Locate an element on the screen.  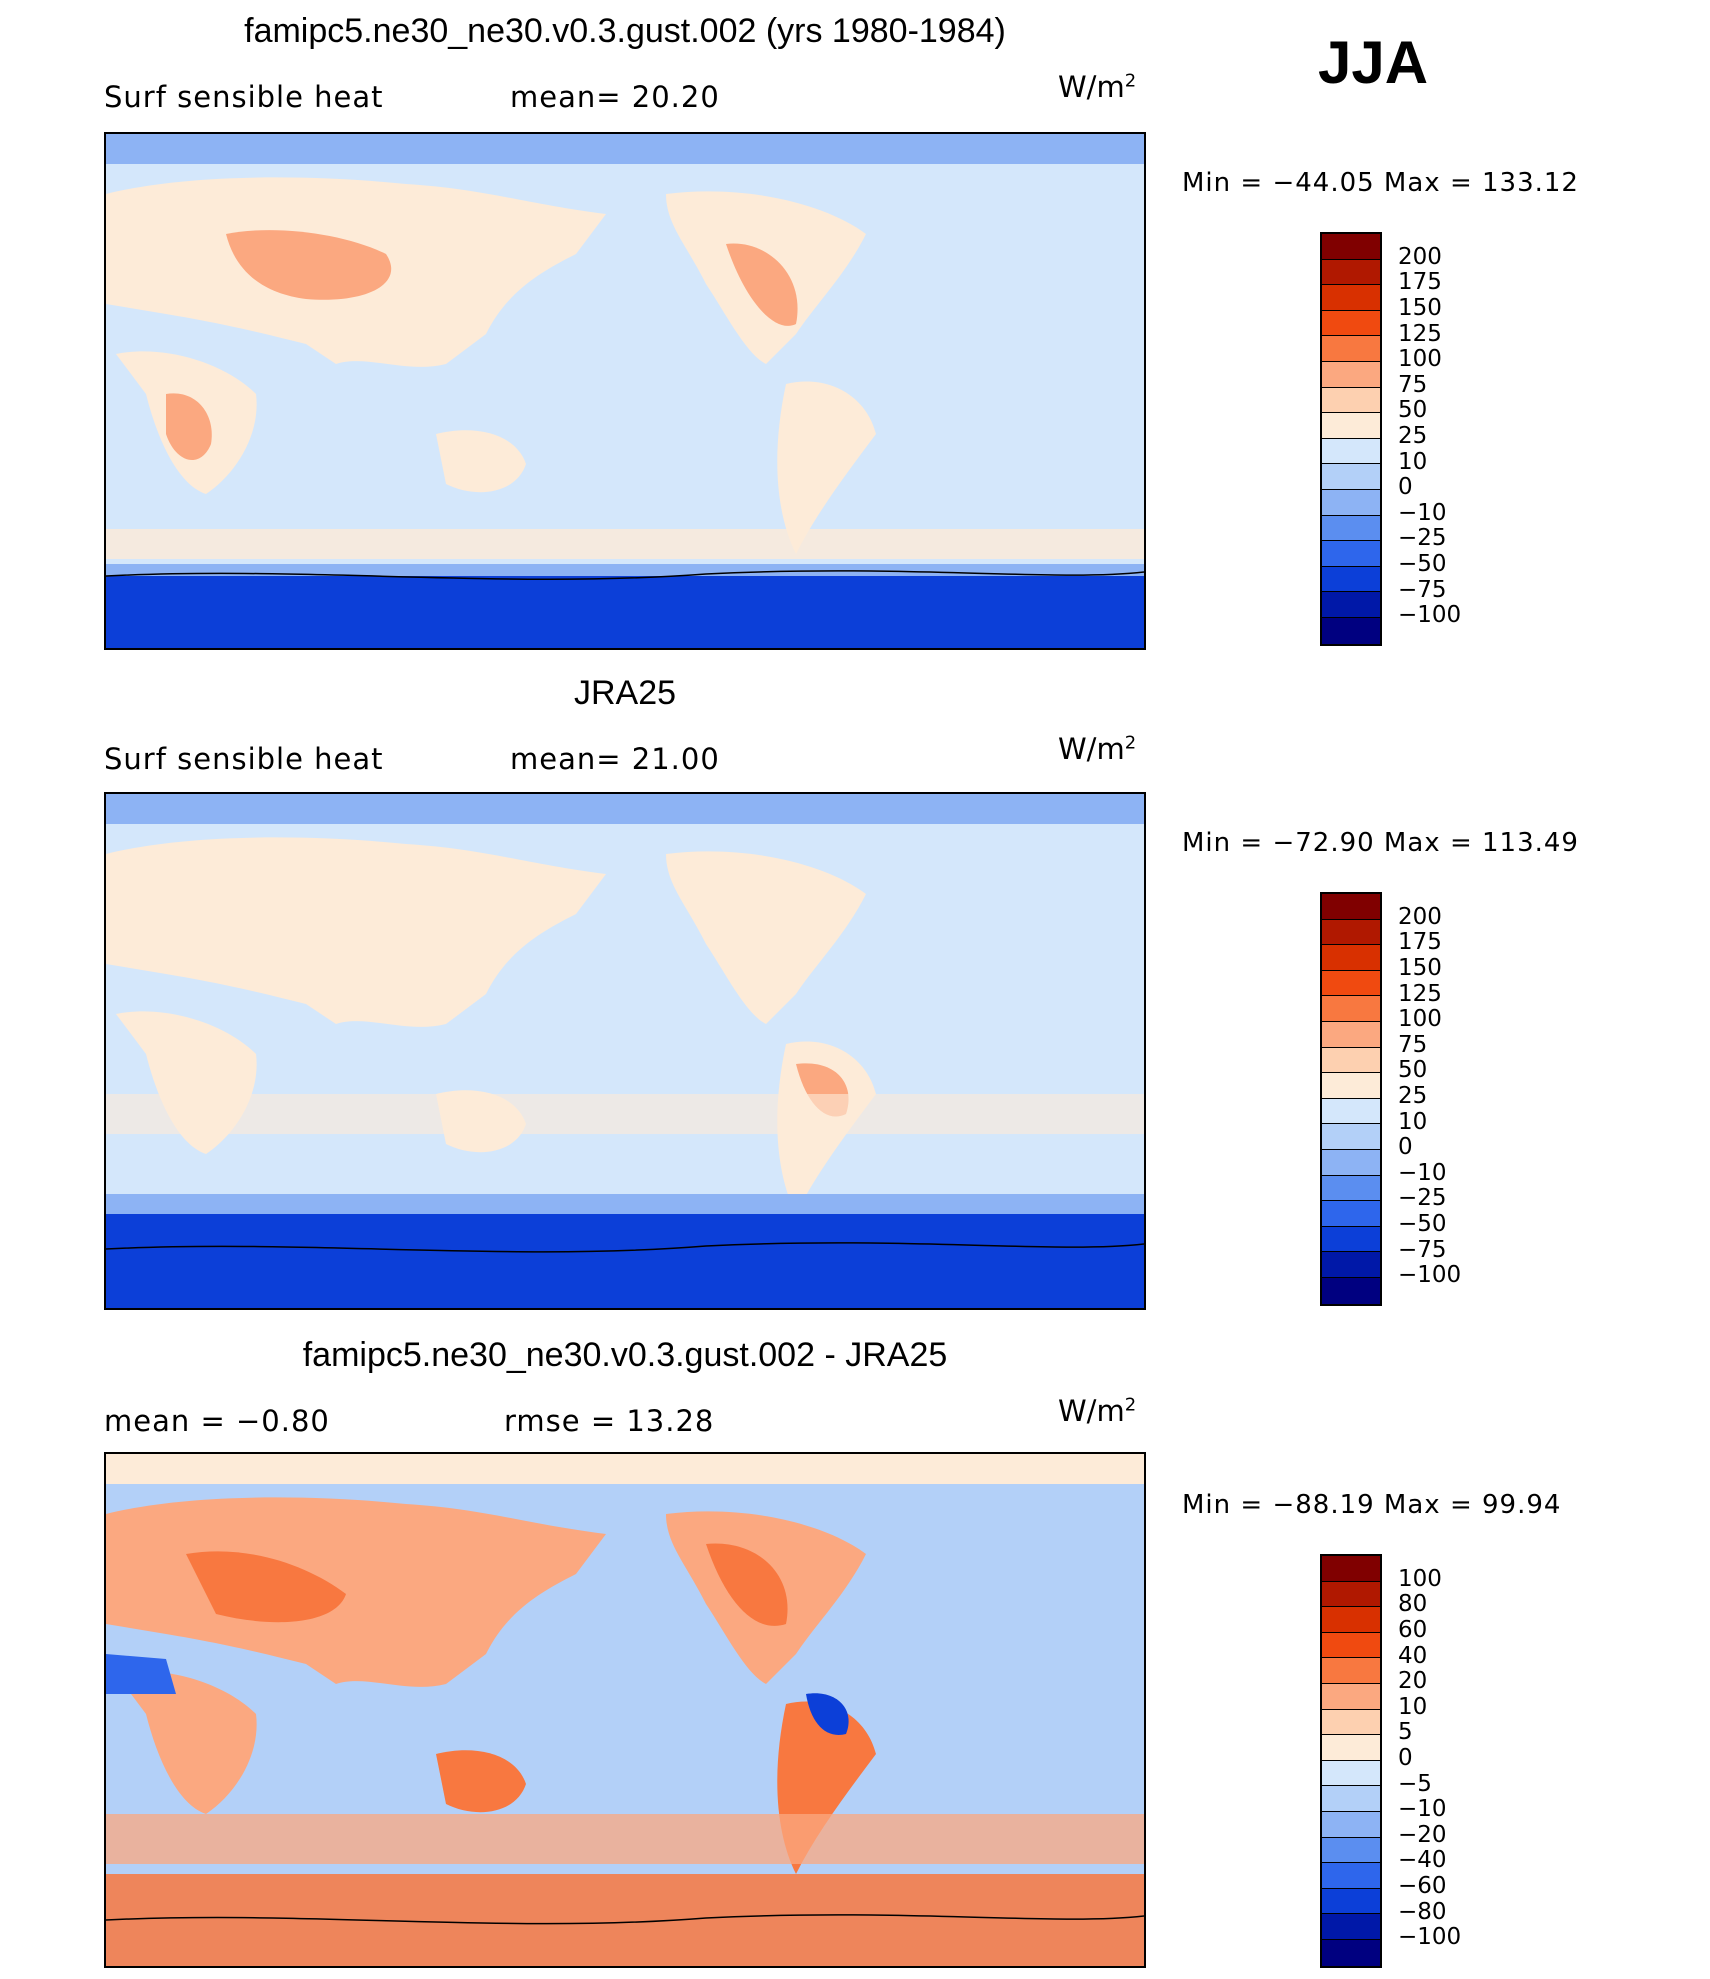
colorbar-tick-label: −5 is located at coordinates (1415, 1783).